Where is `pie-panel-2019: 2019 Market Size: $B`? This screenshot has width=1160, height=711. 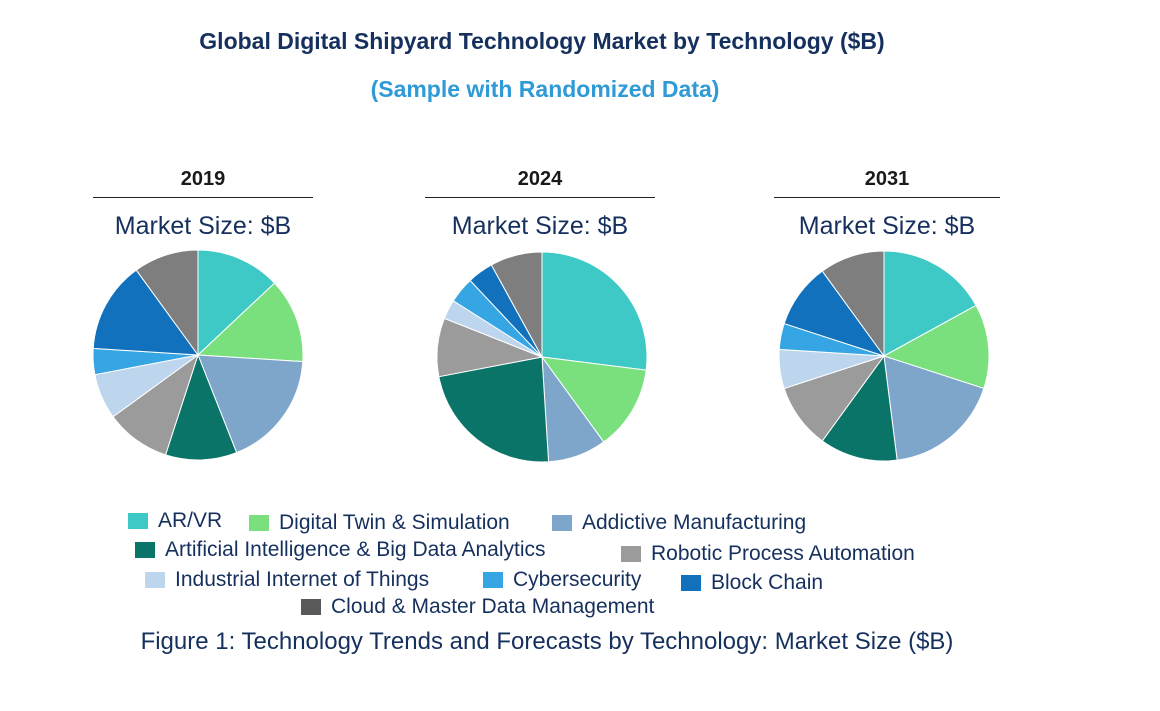
pie-panel-2019: 2019 Market Size: $B is located at coordinates (203, 318).